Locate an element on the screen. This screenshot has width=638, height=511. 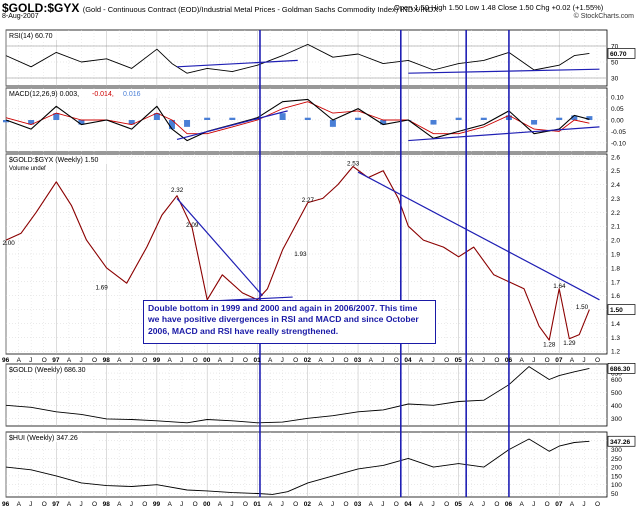
macd-signal-line is located at coordinates (297, 118).